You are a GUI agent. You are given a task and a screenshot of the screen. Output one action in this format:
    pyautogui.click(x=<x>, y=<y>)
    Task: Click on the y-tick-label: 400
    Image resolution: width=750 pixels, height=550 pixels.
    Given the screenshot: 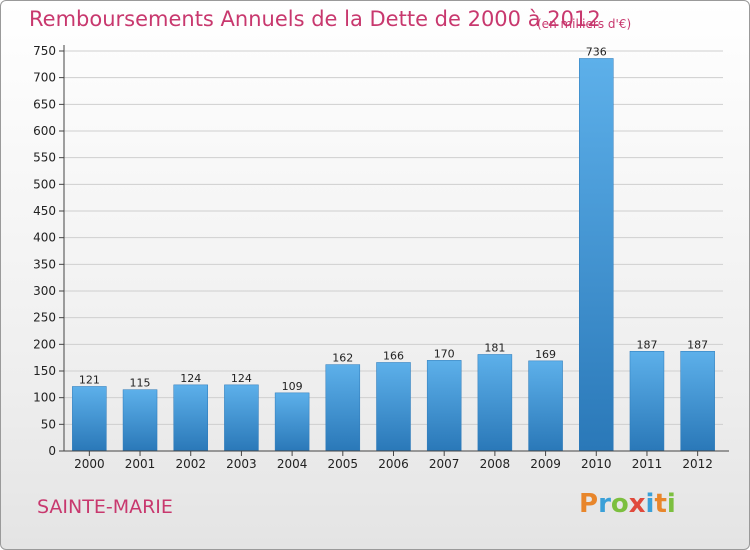 What is the action you would take?
    pyautogui.click(x=44, y=238)
    